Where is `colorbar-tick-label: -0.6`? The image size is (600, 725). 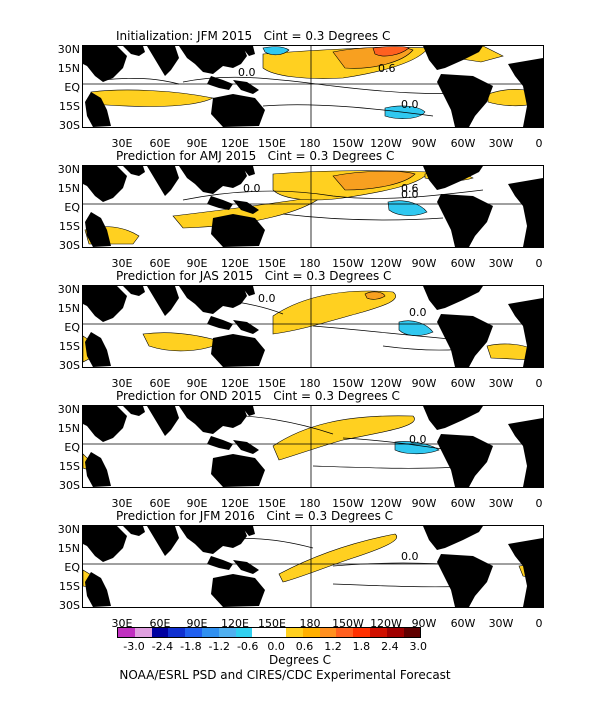 colorbar-tick-label: -0.6 is located at coordinates (247, 646).